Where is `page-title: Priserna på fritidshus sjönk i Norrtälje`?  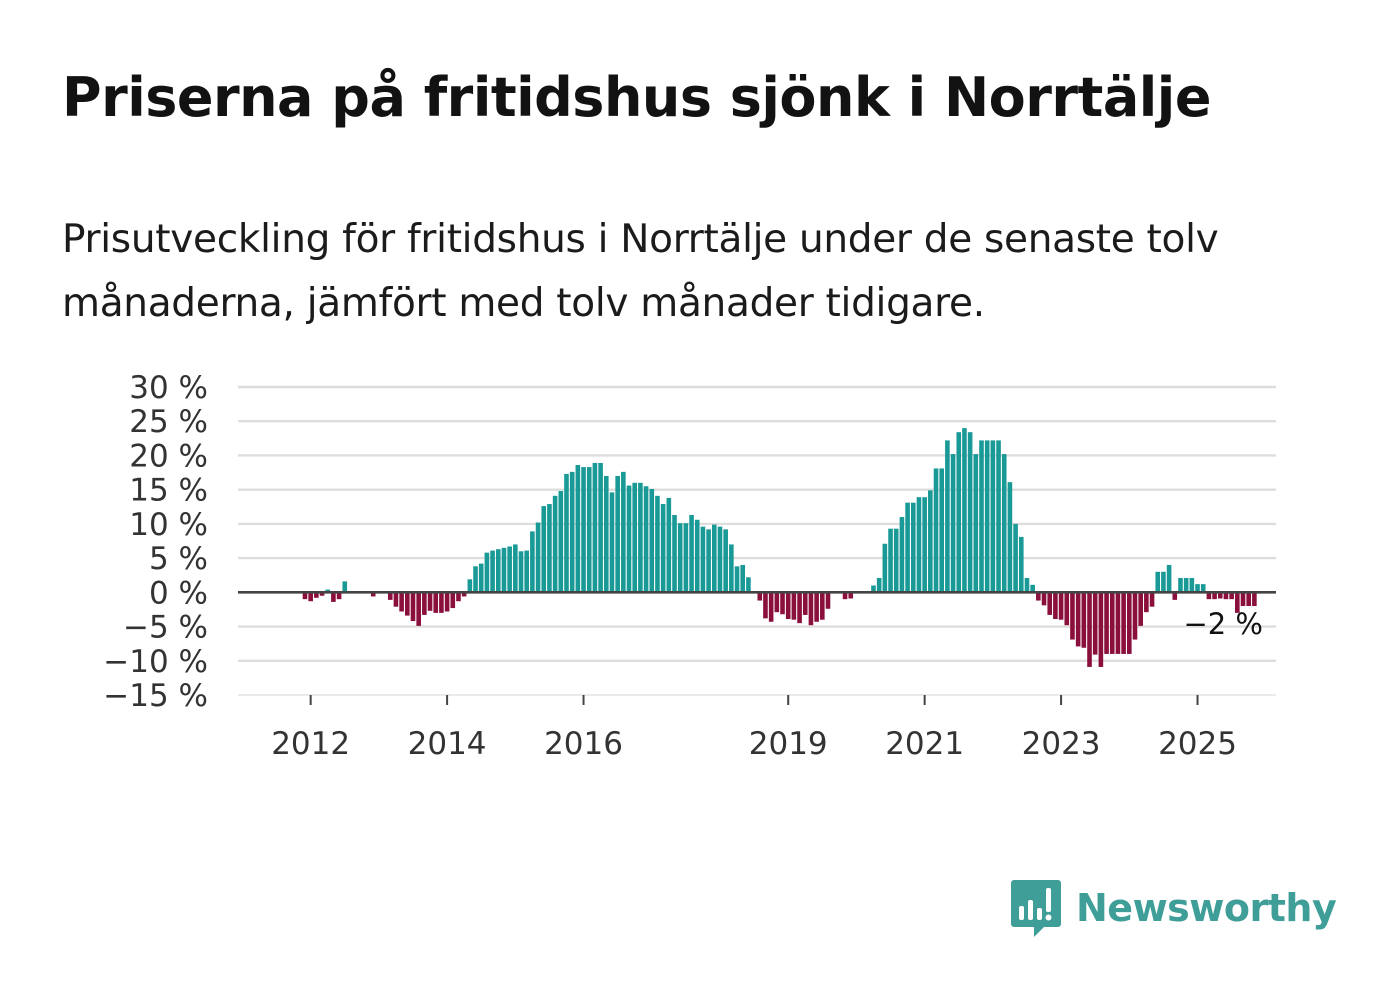
page-title: Priserna på fritidshus sjönk i Norrtälje is located at coordinates (636, 97).